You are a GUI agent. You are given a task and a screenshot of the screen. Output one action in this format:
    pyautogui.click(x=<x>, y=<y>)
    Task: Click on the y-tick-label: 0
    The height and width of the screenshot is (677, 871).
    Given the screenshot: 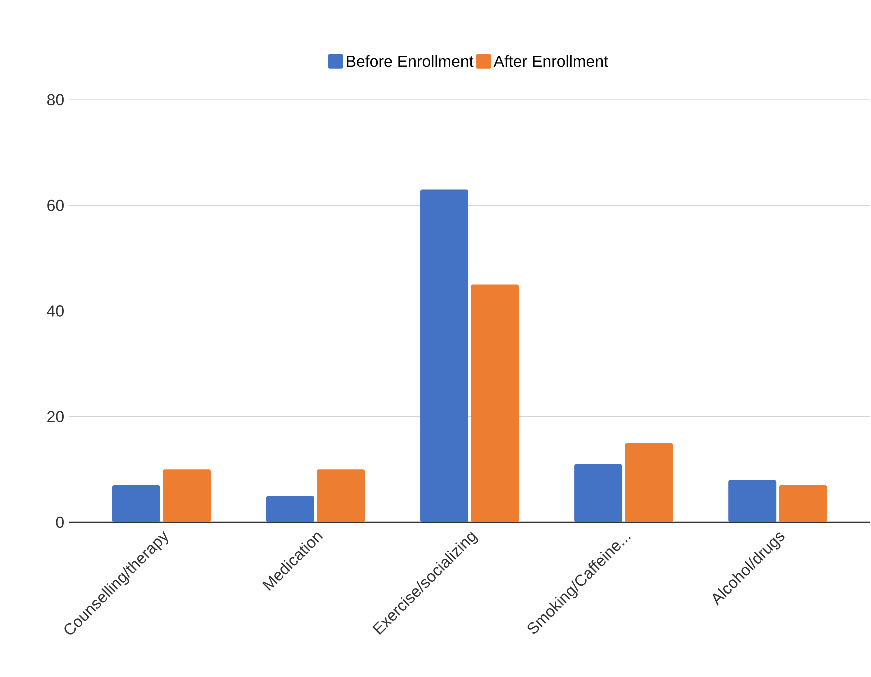 What is the action you would take?
    pyautogui.click(x=60, y=522)
    